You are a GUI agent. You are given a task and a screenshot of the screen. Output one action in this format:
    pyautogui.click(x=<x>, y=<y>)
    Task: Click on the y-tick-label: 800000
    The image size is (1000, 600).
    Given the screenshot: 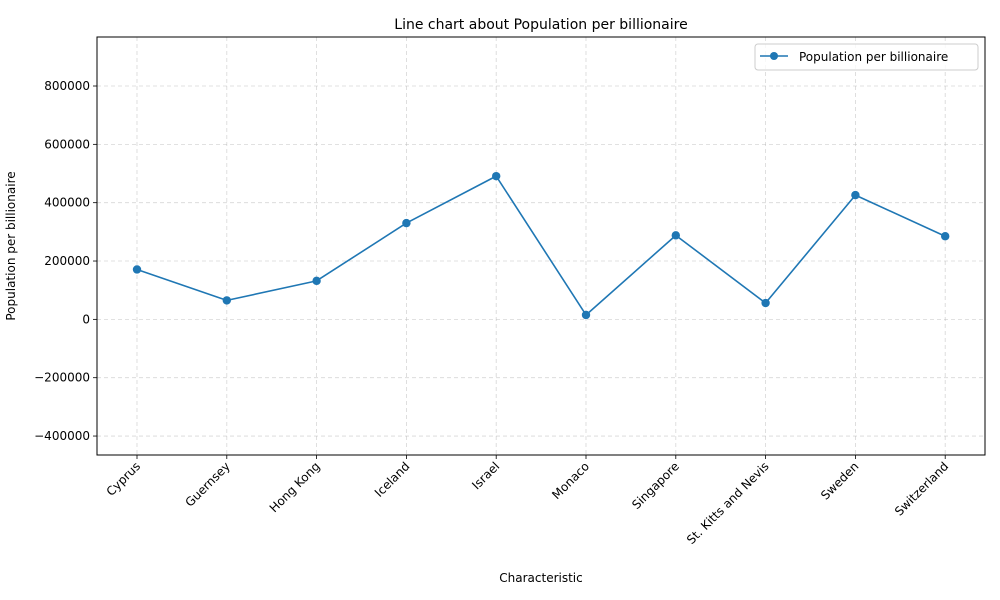 What is the action you would take?
    pyautogui.click(x=67, y=86)
    